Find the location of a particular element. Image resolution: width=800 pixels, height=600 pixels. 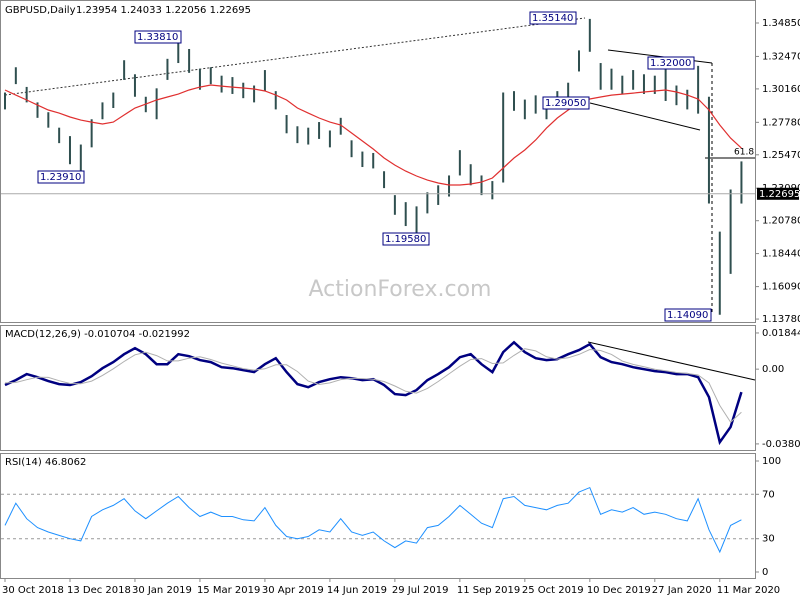

annotation: 61.8 is located at coordinates (744, 153).